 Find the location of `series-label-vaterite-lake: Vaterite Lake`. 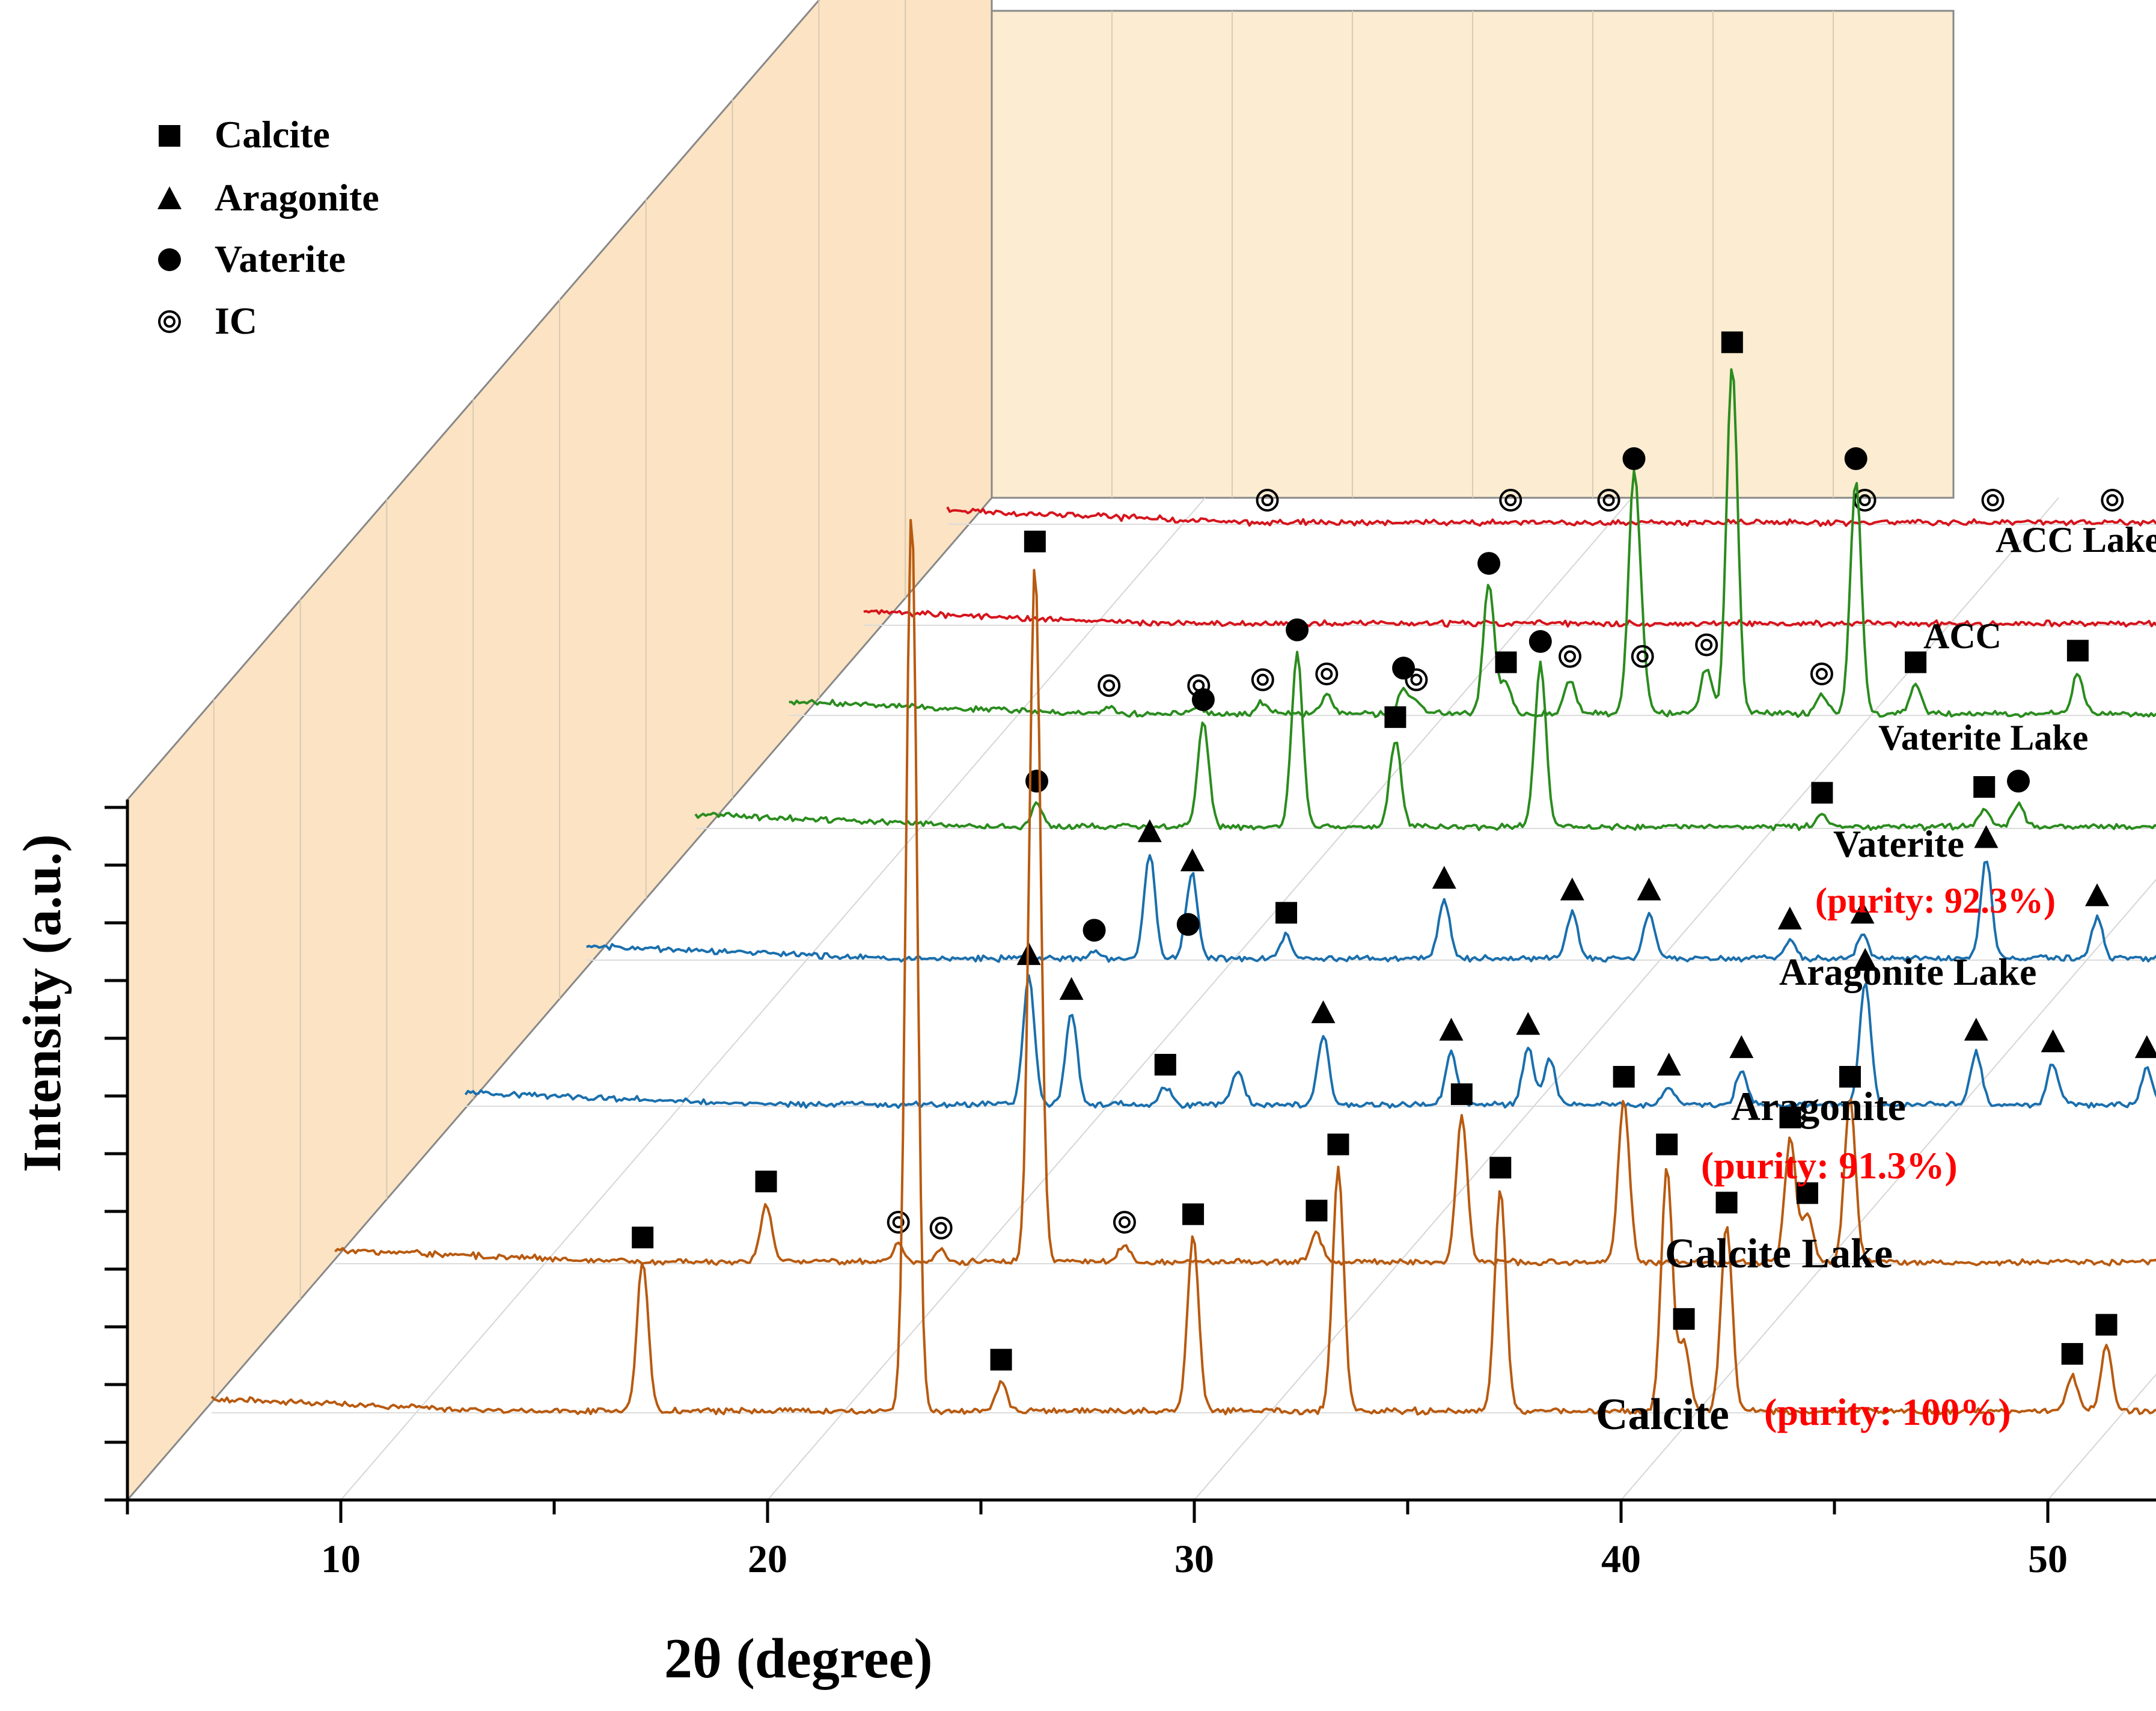

series-label-vaterite-lake: Vaterite Lake is located at coordinates (1983, 738).